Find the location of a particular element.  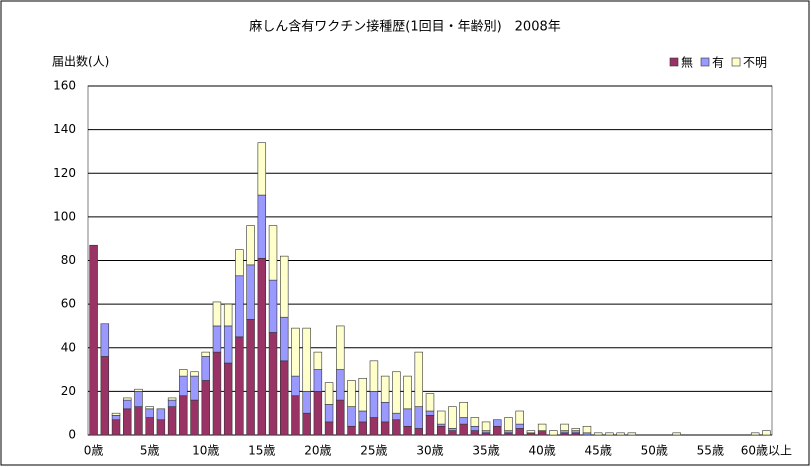

x-tick-label: 60歳以上 is located at coordinates (766, 451).